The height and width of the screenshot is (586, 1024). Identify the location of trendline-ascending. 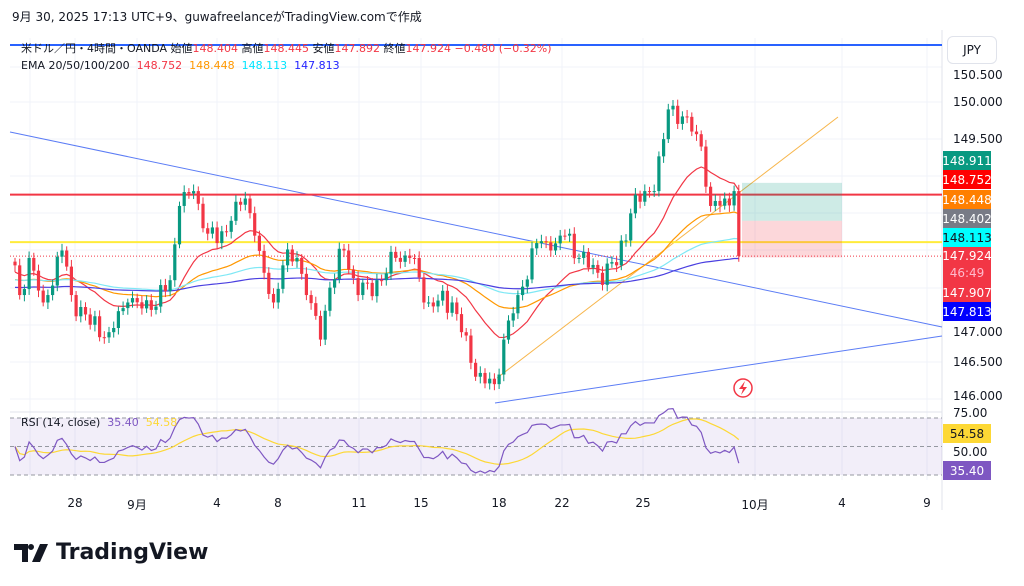
(718, 369).